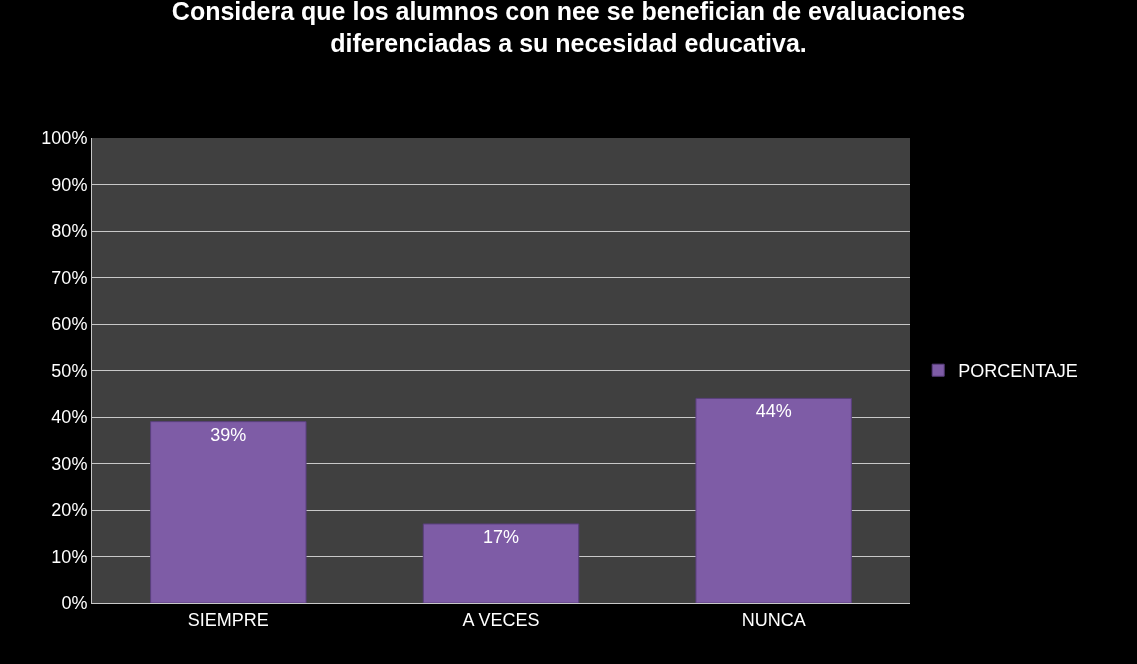 This screenshot has height=664, width=1137. I want to click on legend-label: PORCENTAJE, so click(1018, 371).